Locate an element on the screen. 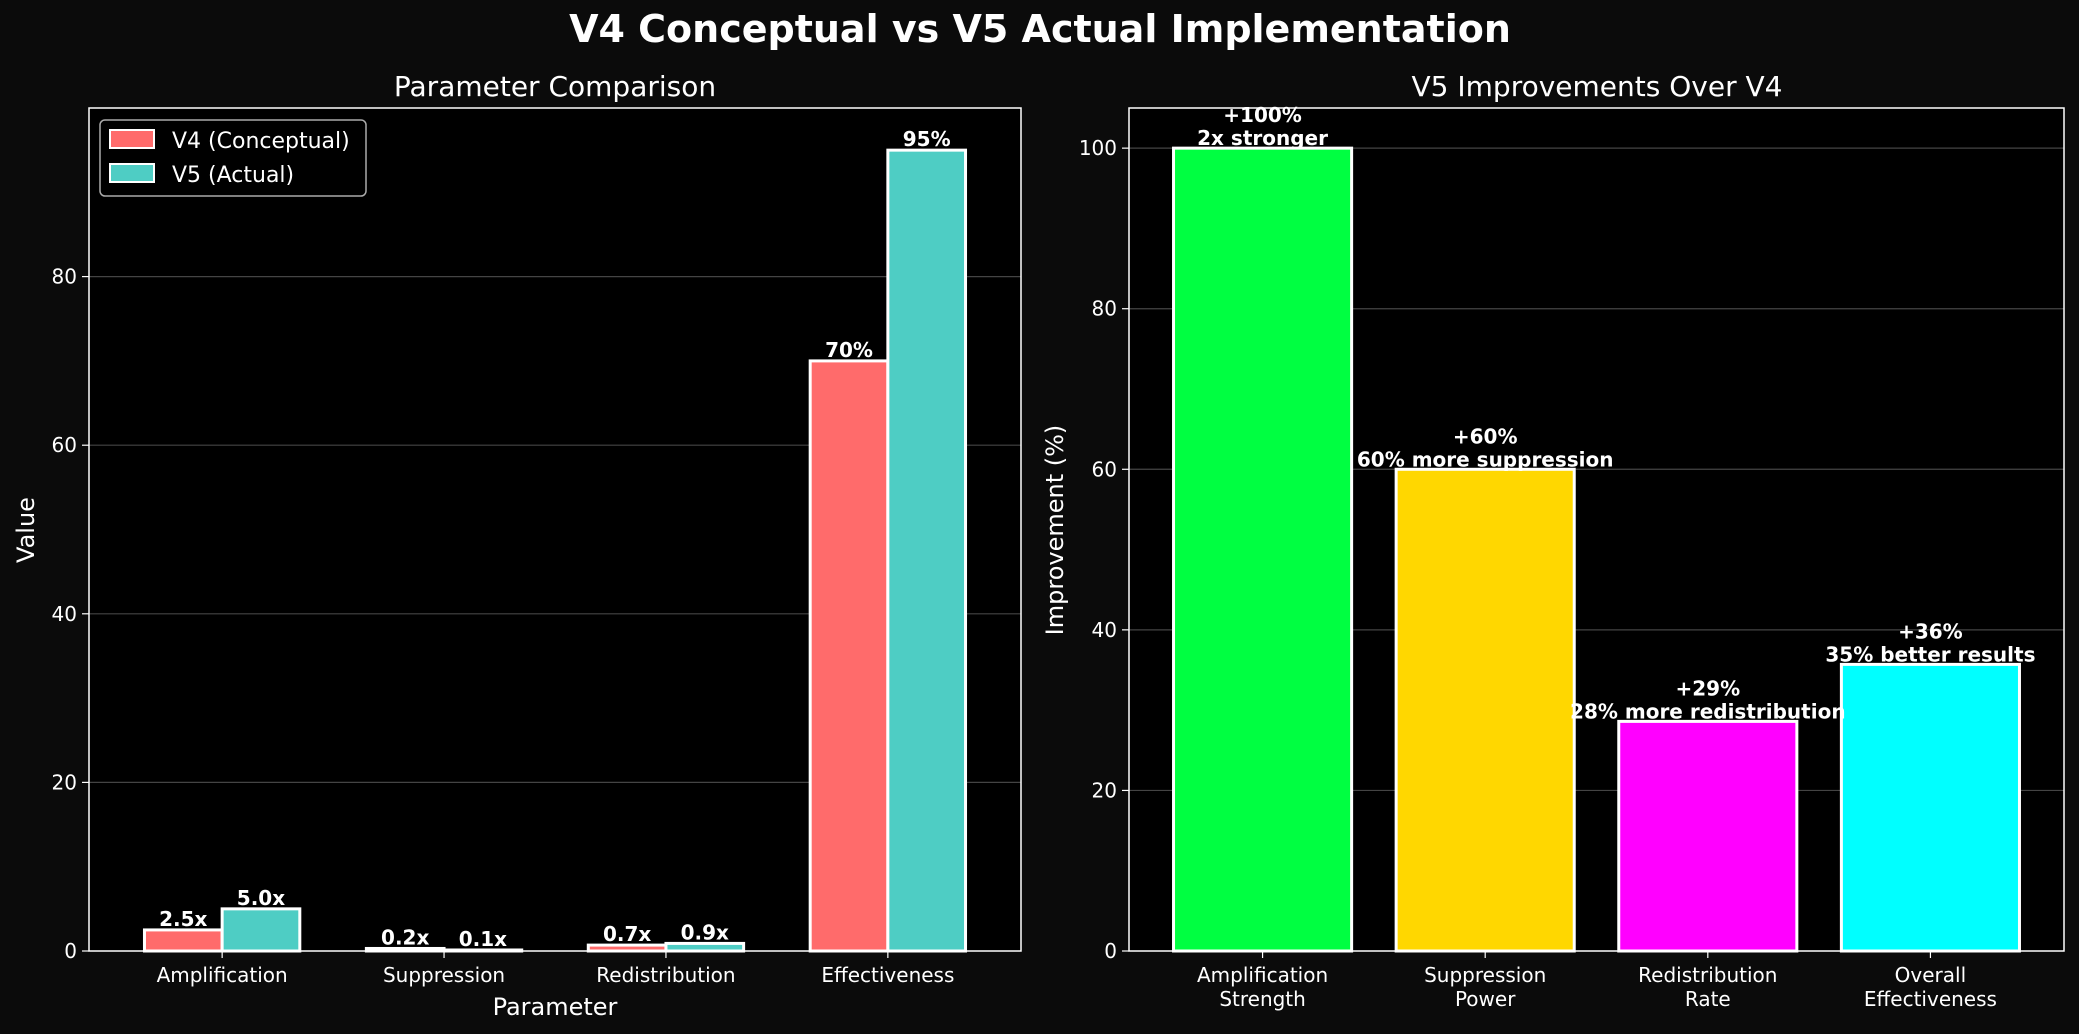  improvement-bar-overall is located at coordinates (1930, 807).